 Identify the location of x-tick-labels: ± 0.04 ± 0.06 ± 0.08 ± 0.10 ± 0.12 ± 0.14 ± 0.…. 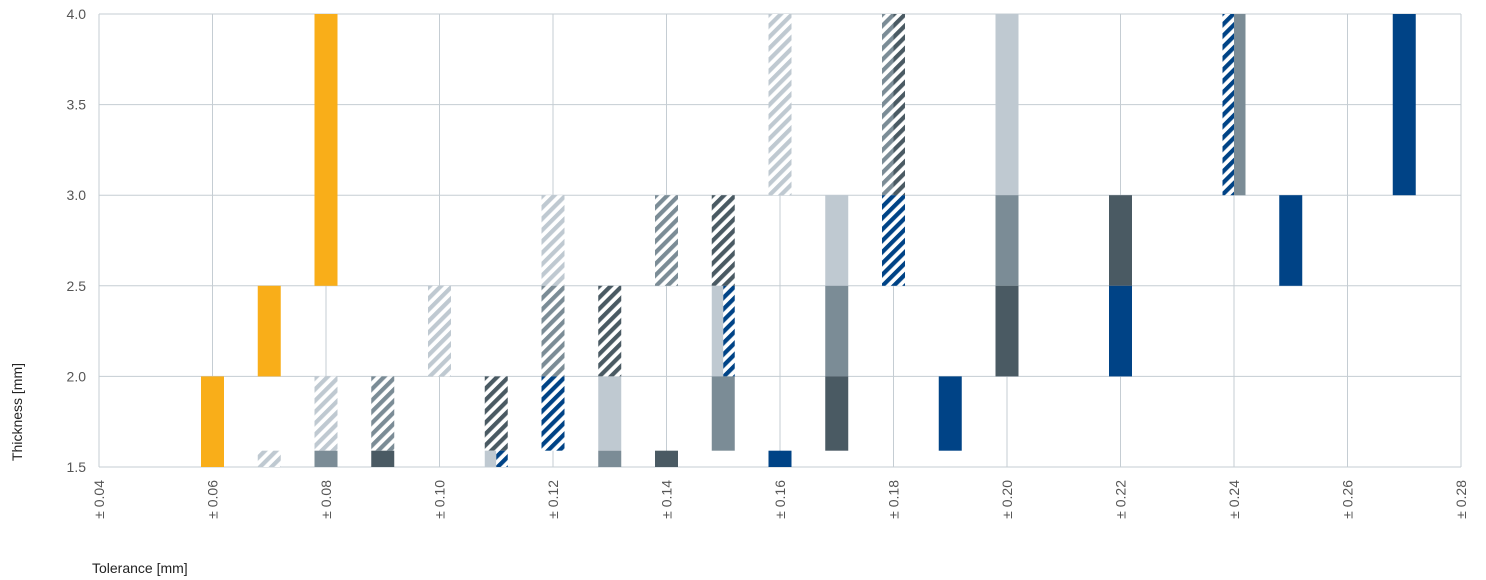
(780, 499).